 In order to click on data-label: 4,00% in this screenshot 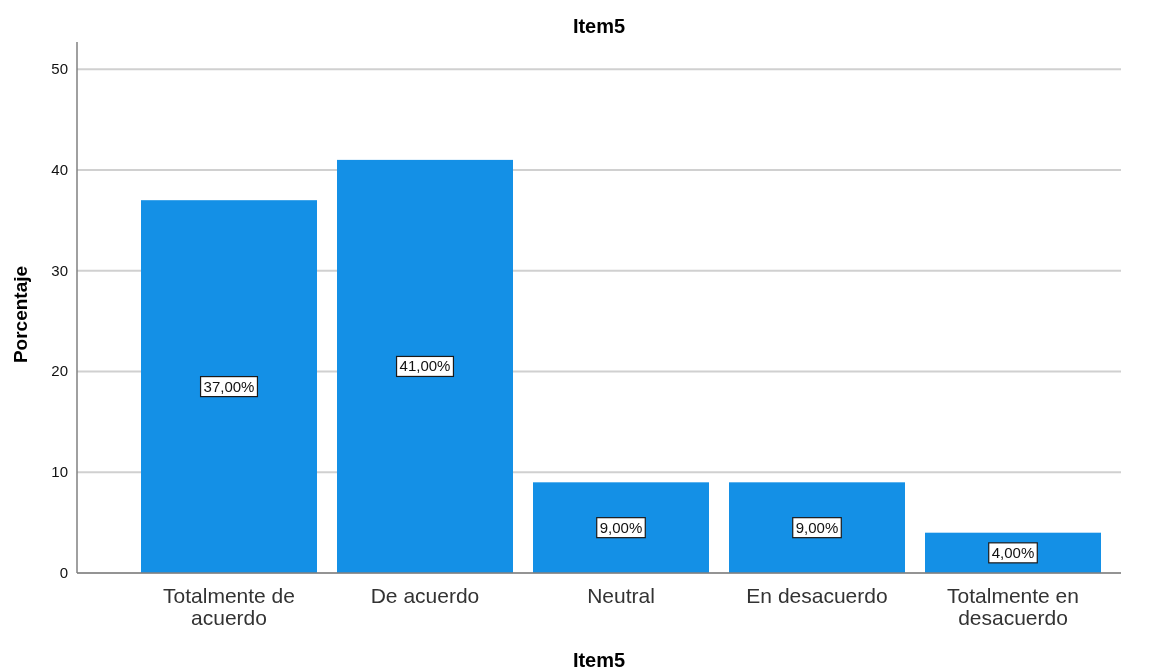, I will do `click(1013, 552)`.